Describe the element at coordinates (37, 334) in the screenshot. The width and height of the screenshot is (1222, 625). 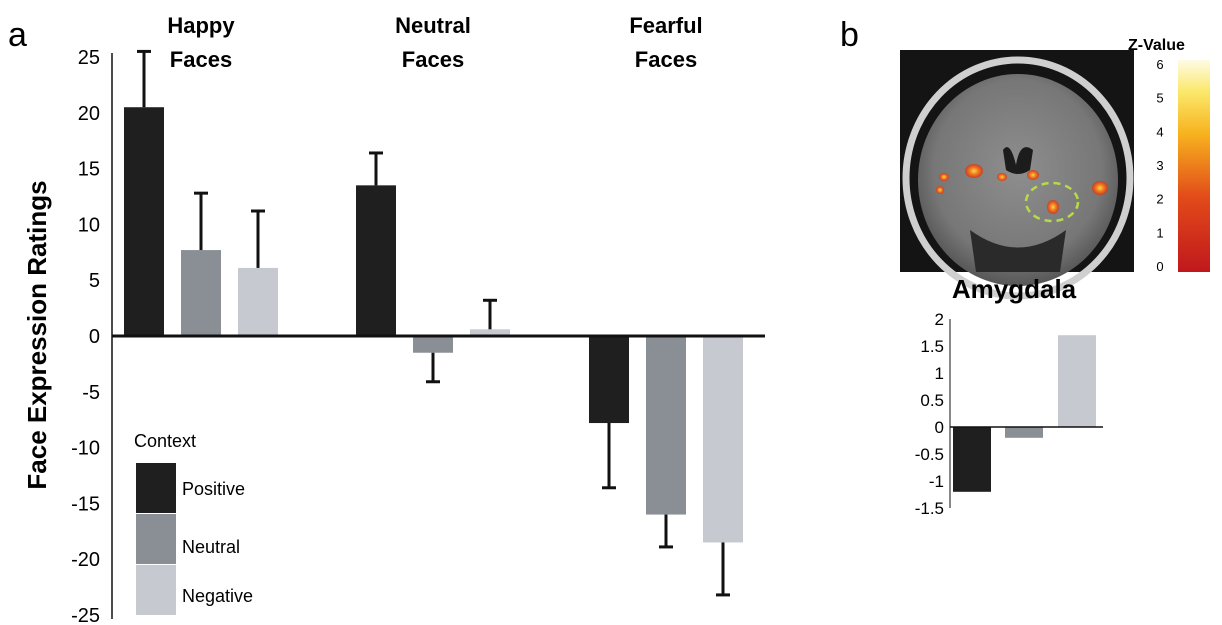
I see `y-axis-label: Face Expression Ratings` at that location.